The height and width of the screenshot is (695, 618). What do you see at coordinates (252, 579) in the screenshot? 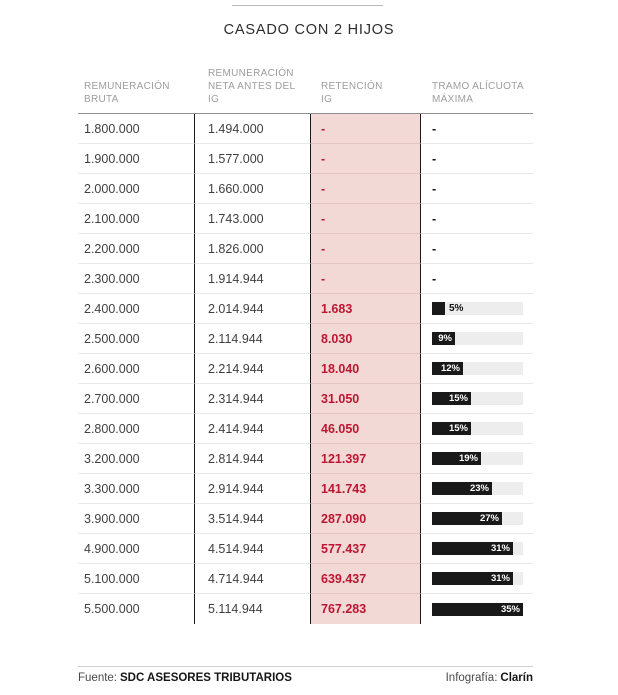
I see `neta-cell: 4.714.944` at bounding box center [252, 579].